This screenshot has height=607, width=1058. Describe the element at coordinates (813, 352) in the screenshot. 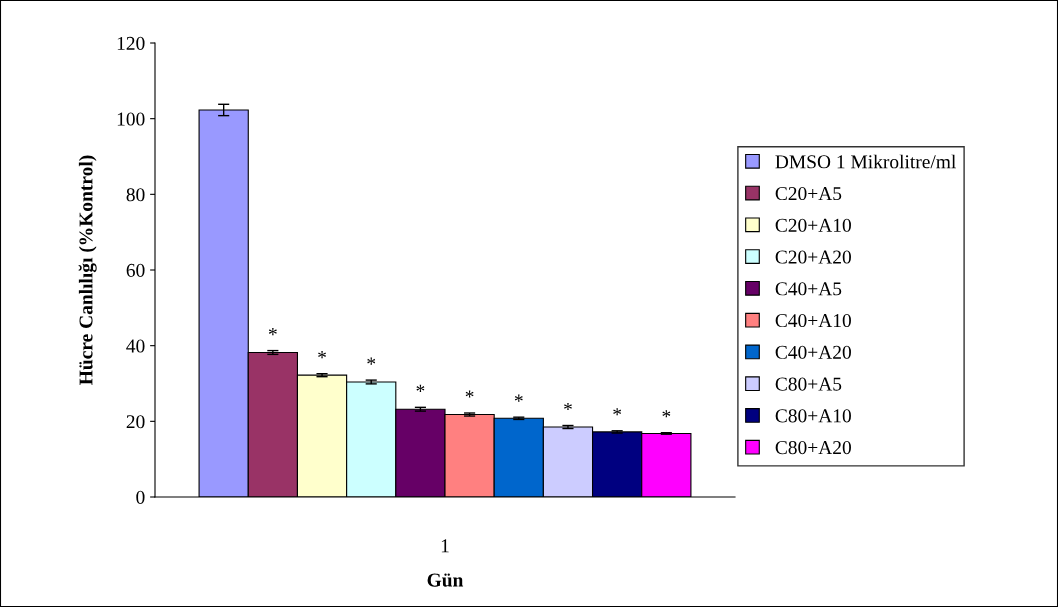

I see `legend-label: C40+A20` at that location.